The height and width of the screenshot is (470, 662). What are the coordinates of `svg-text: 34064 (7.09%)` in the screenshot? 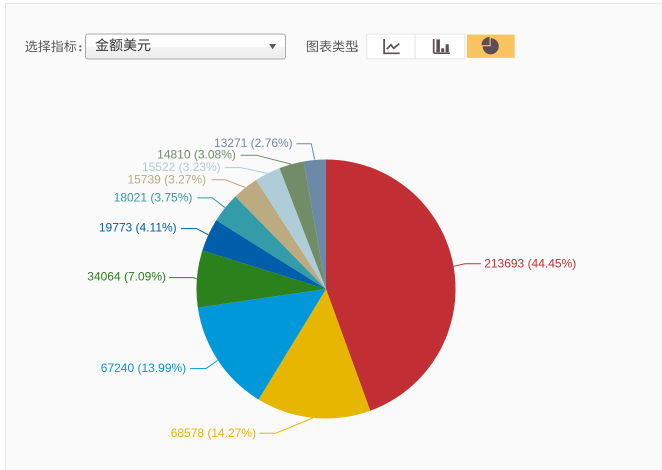 It's located at (126, 277).